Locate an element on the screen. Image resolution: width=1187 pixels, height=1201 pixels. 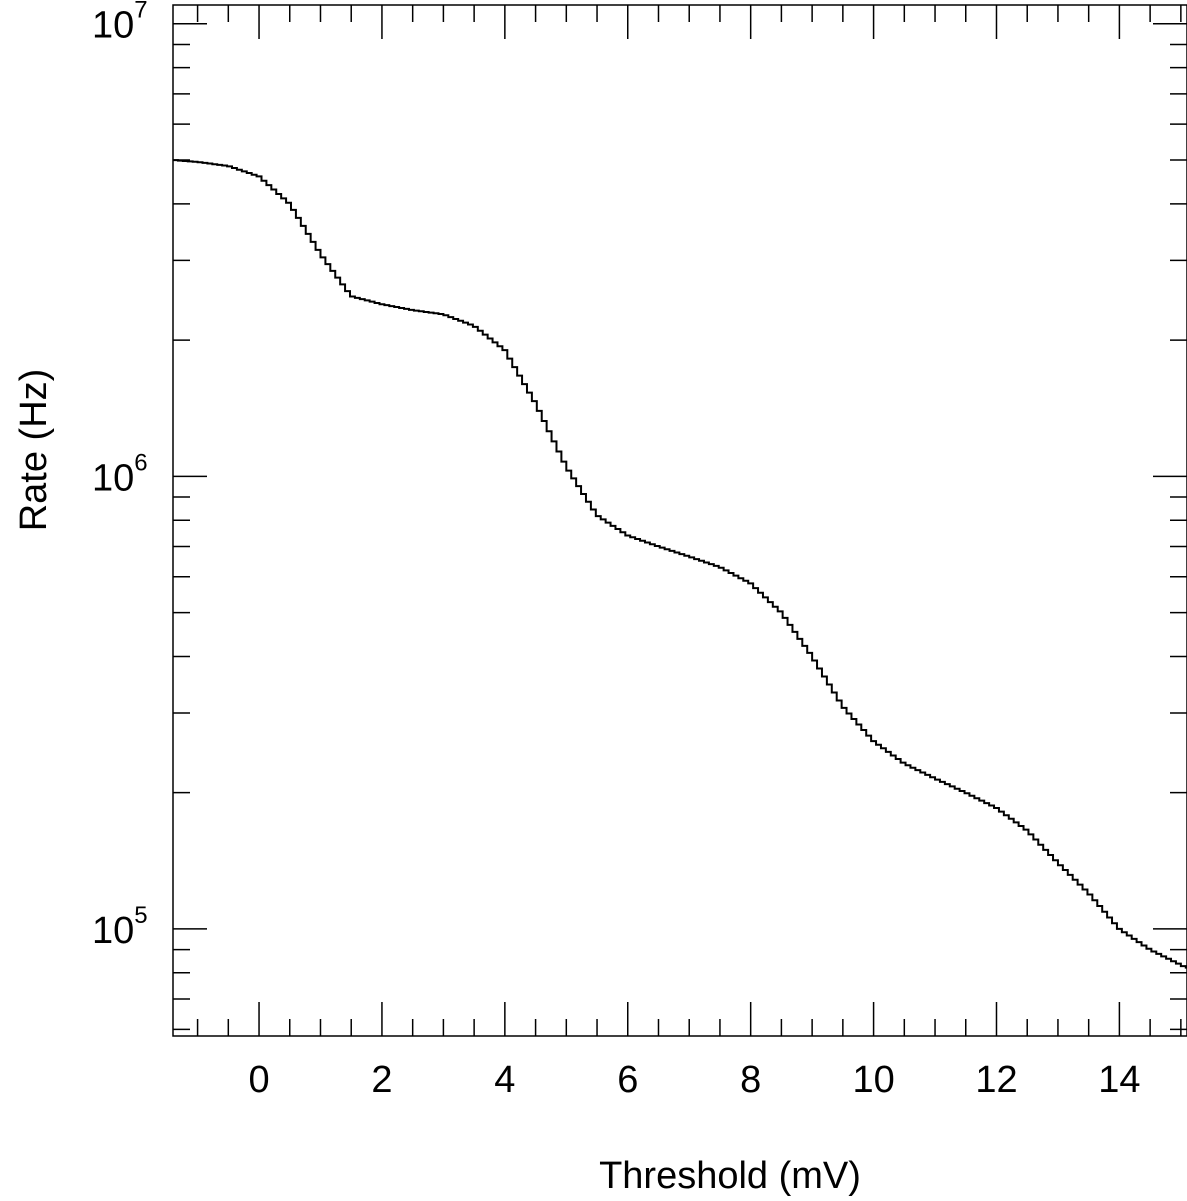
y-tick-label: 10⁵ is located at coordinates (120, 927).